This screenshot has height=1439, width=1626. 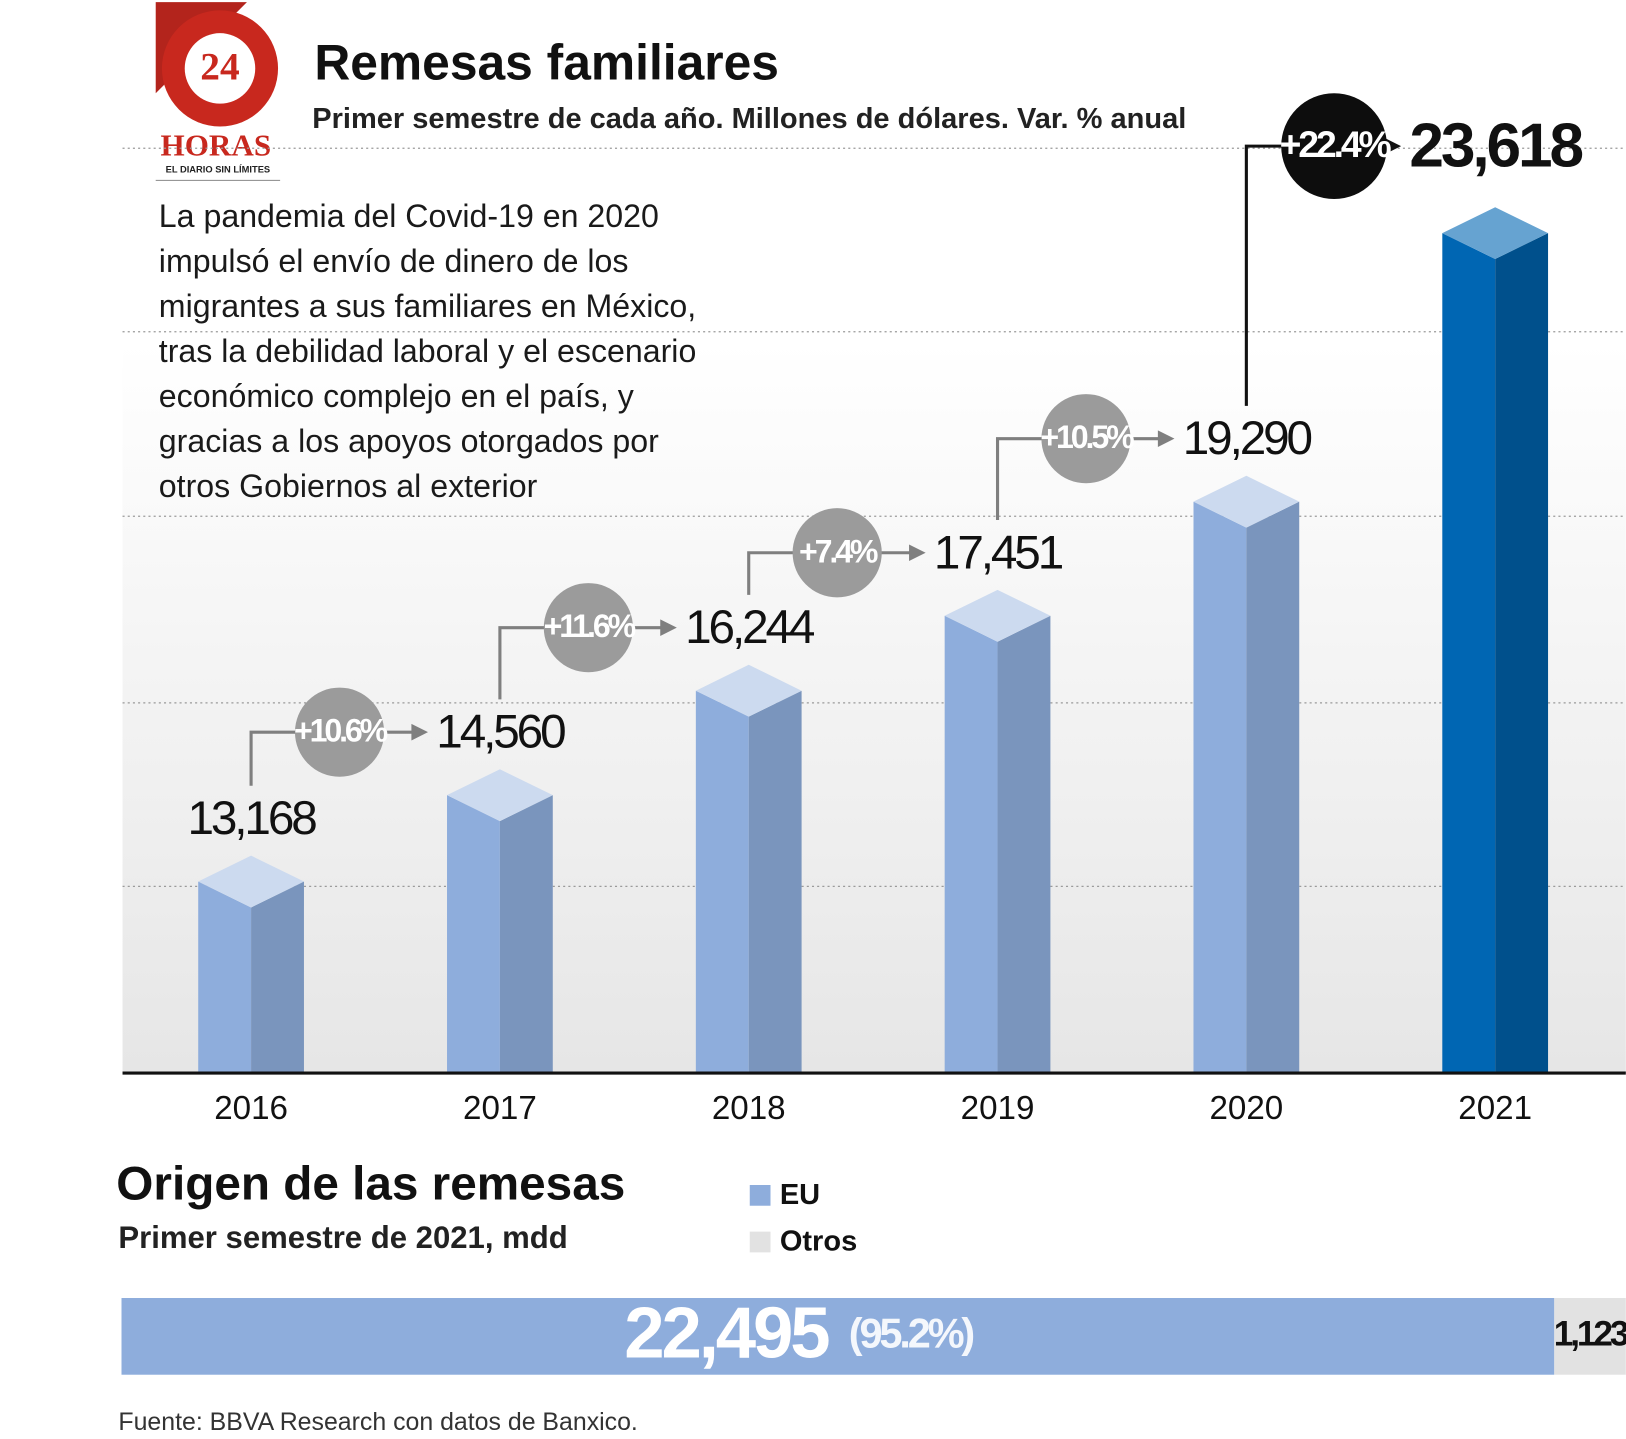 I want to click on x-tick-label: 2019, so click(x=998, y=1108).